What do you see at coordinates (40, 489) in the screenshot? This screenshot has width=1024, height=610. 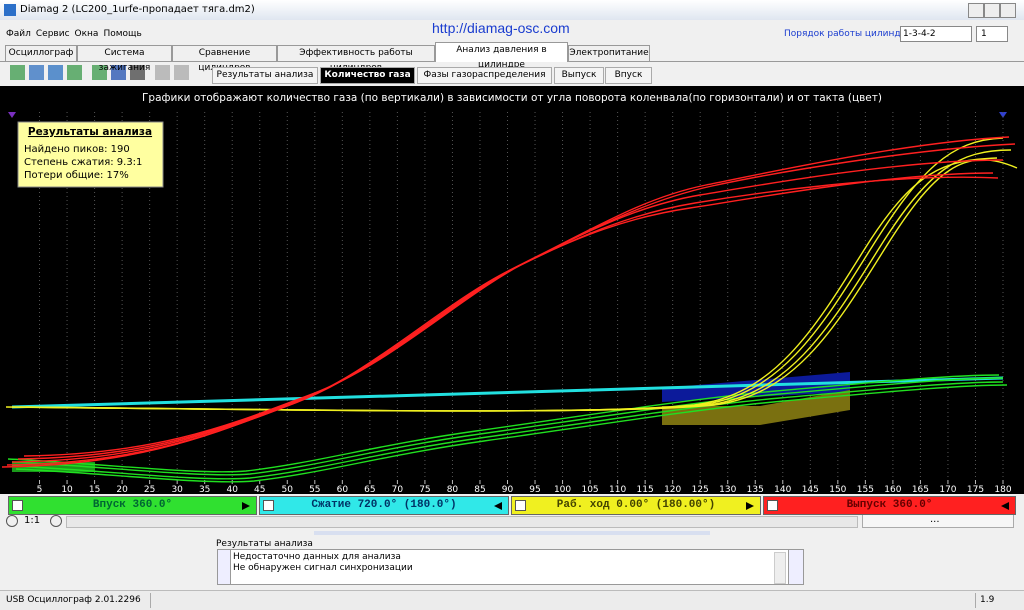 I see `x-tick-label: 5` at bounding box center [40, 489].